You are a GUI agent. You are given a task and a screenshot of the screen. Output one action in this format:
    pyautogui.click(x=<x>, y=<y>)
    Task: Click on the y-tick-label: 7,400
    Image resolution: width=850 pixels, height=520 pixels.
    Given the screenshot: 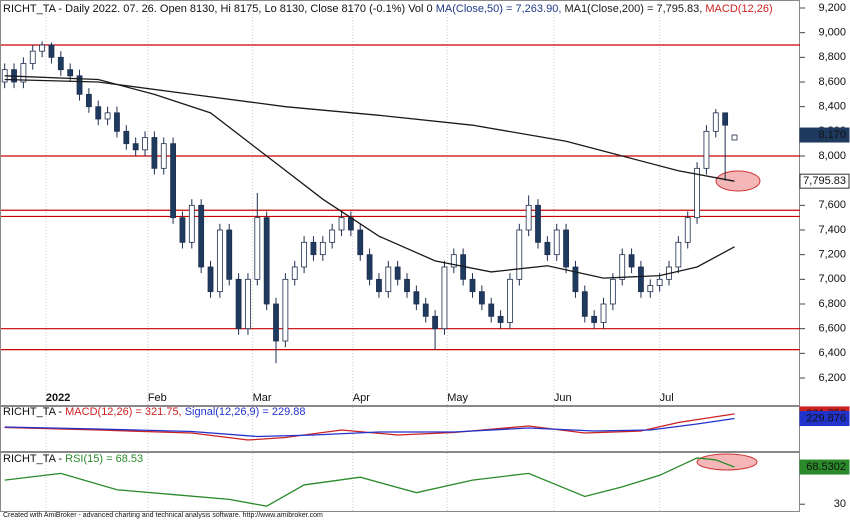 What is the action you would take?
    pyautogui.click(x=832, y=230)
    